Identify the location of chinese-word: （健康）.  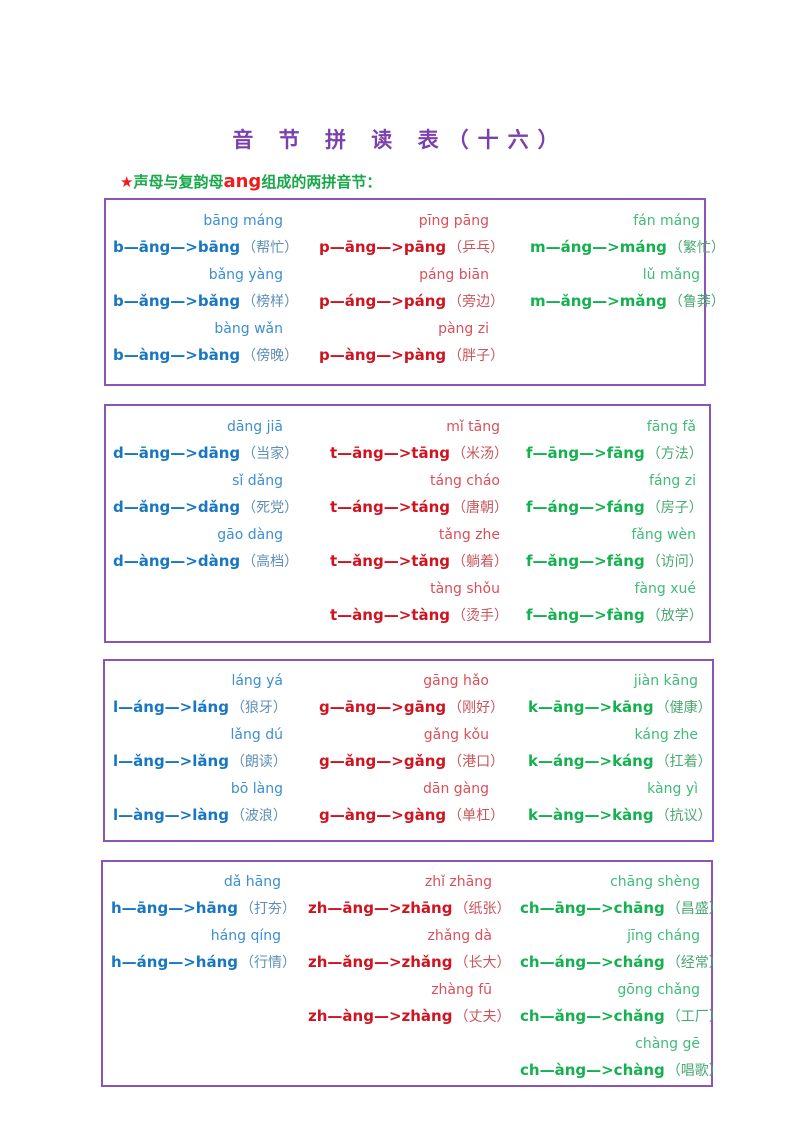
(683, 708).